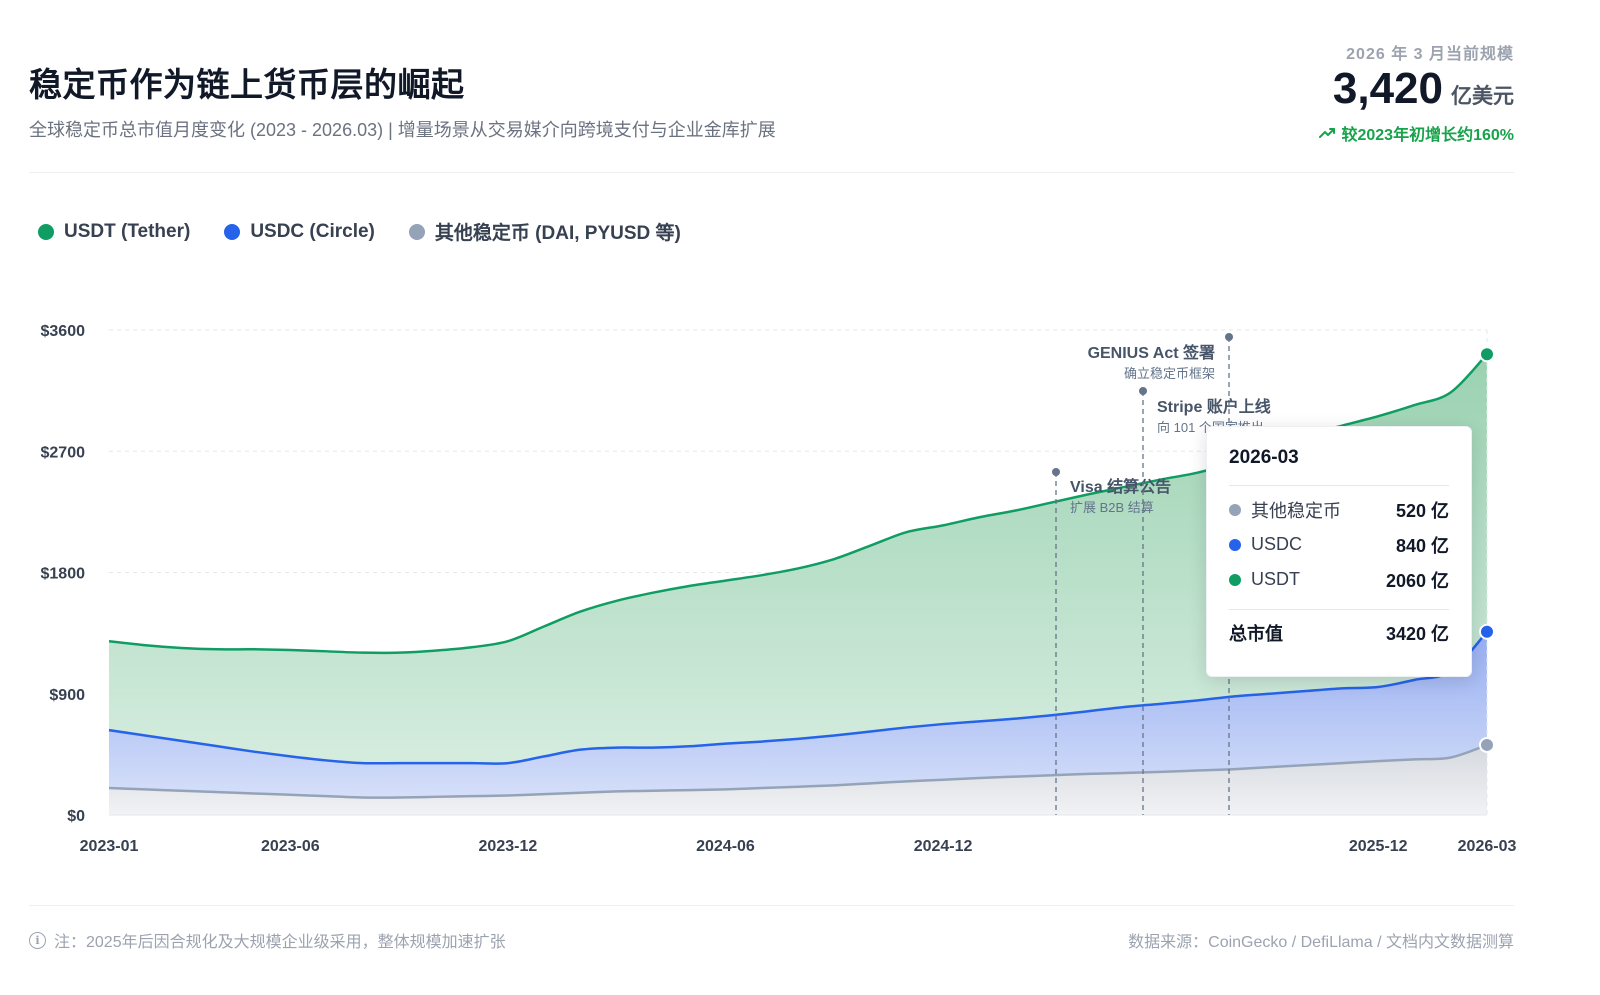  I want to click on header-divider, so click(771, 172).